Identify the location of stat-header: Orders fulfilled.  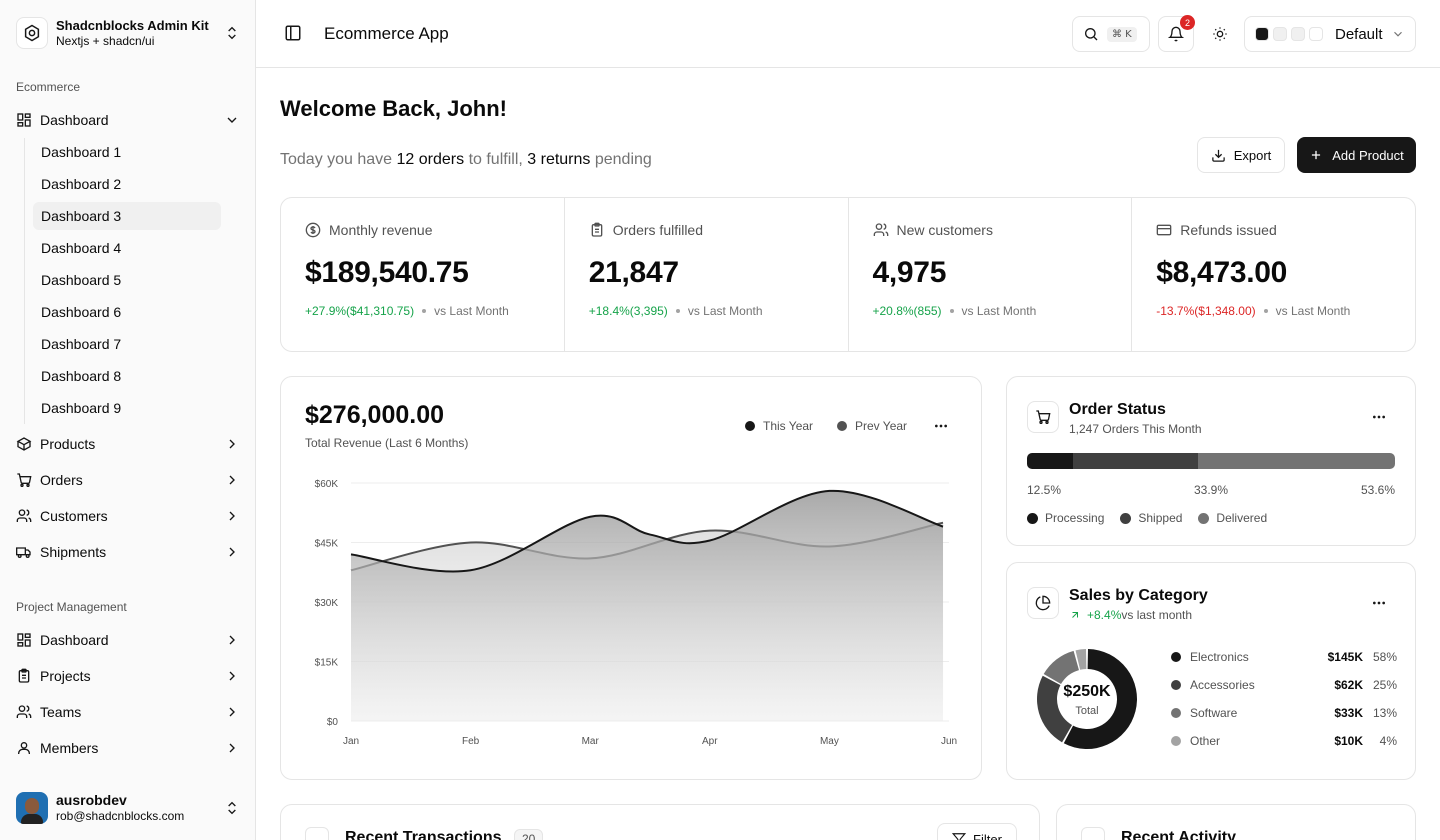
(706, 230).